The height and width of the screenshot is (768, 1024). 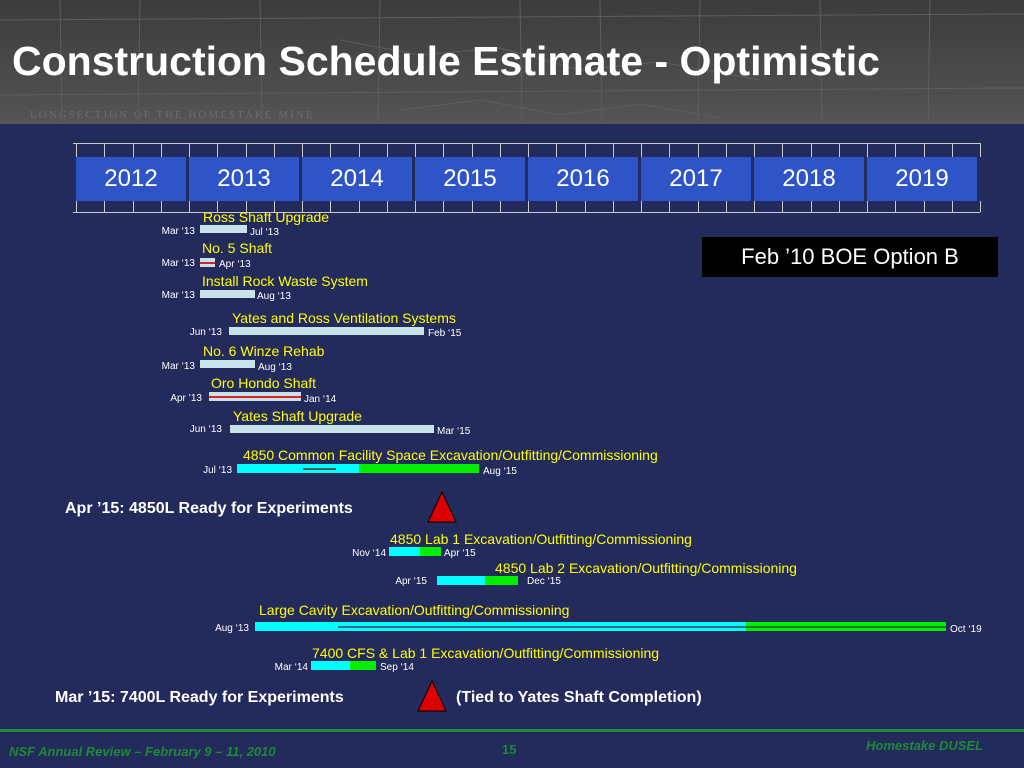 What do you see at coordinates (85, 697) in the screenshot?
I see `milestone-date: Mar ’15:` at bounding box center [85, 697].